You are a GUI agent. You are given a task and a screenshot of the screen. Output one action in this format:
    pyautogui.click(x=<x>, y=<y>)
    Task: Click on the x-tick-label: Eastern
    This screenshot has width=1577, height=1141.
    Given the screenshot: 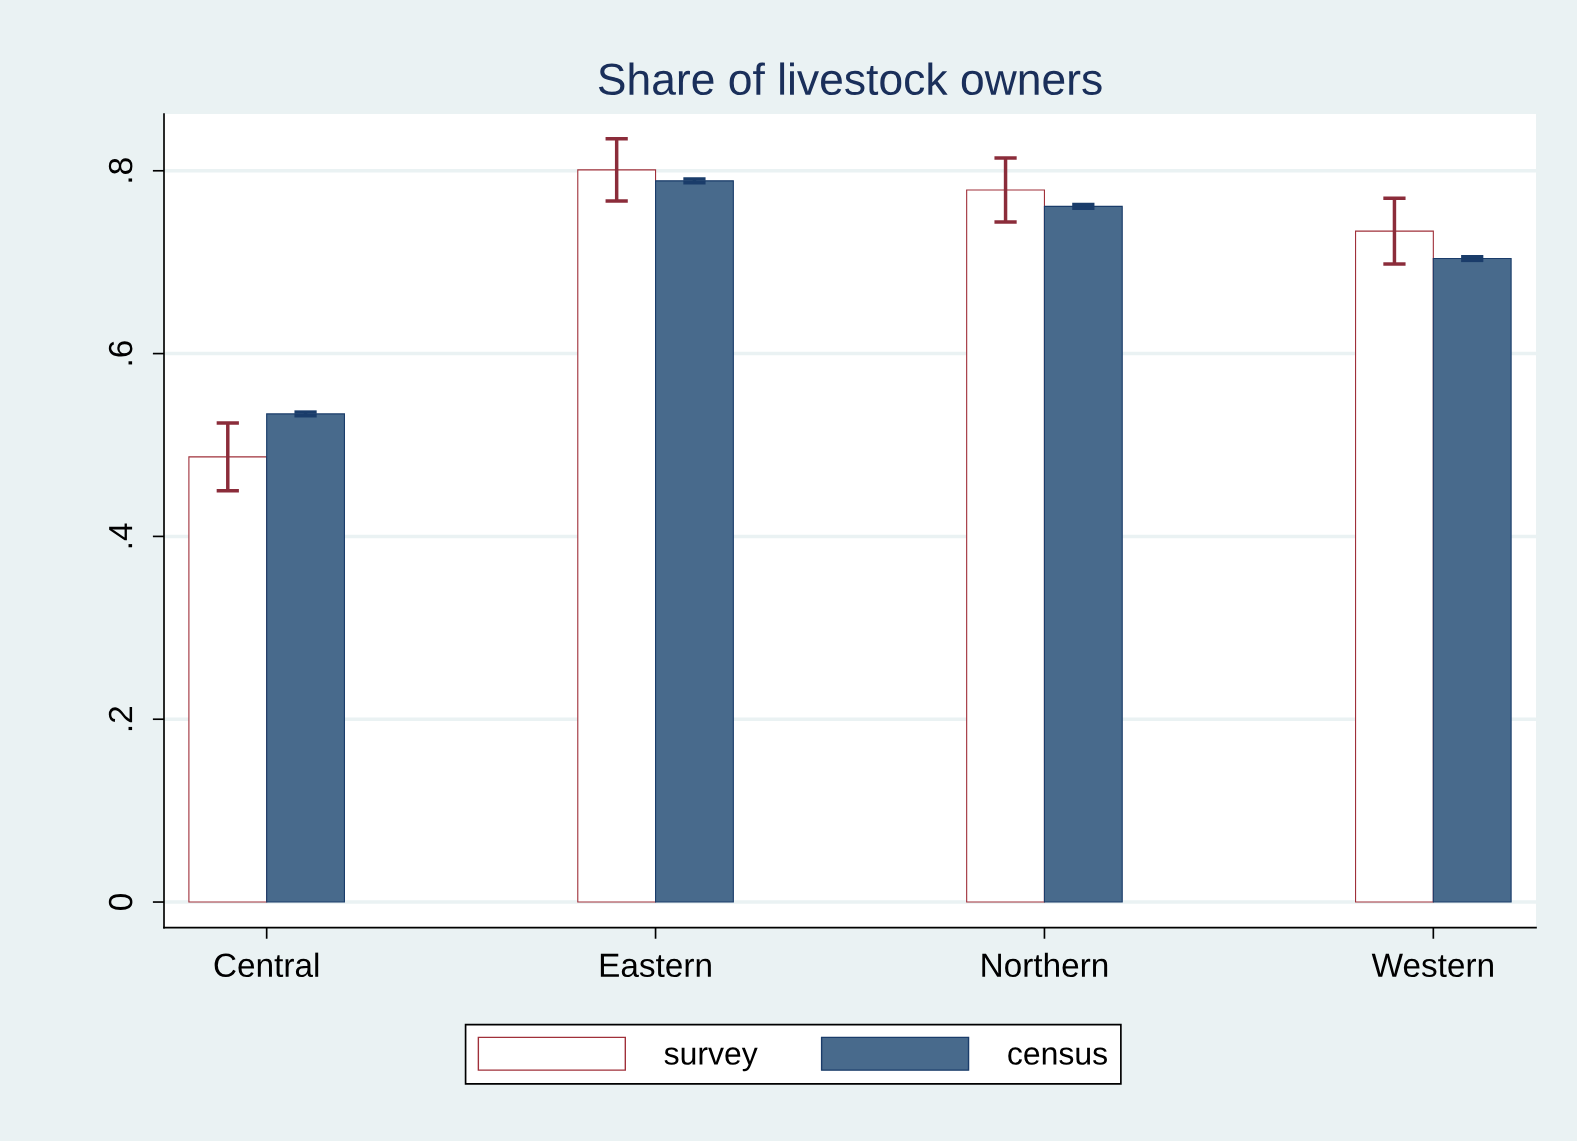 What is the action you would take?
    pyautogui.click(x=655, y=965)
    